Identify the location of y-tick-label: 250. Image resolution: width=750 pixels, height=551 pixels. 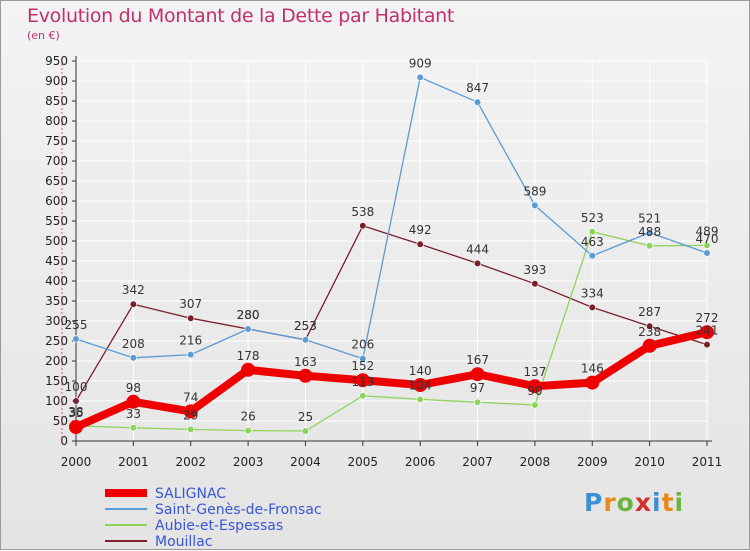
(56, 341).